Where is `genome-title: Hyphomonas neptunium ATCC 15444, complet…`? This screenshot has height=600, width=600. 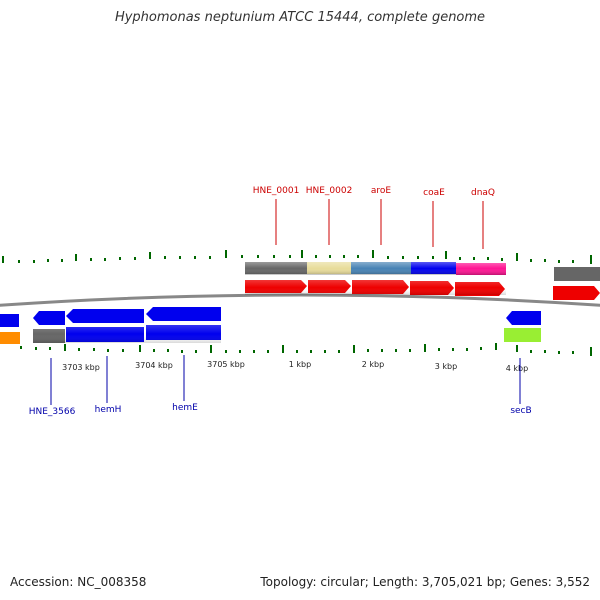 genome-title: Hyphomonas neptunium ATCC 15444, complet… is located at coordinates (300, 17).